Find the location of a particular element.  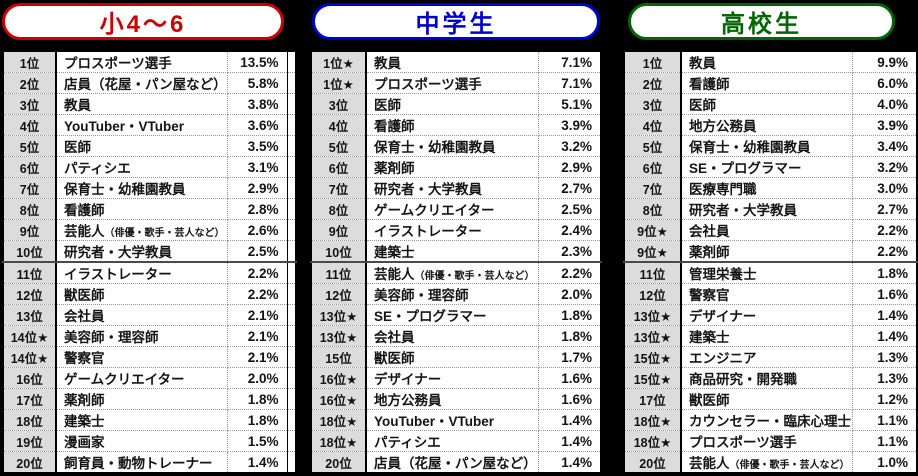

group-title-elementary: 小4〜6 is located at coordinates (143, 24).